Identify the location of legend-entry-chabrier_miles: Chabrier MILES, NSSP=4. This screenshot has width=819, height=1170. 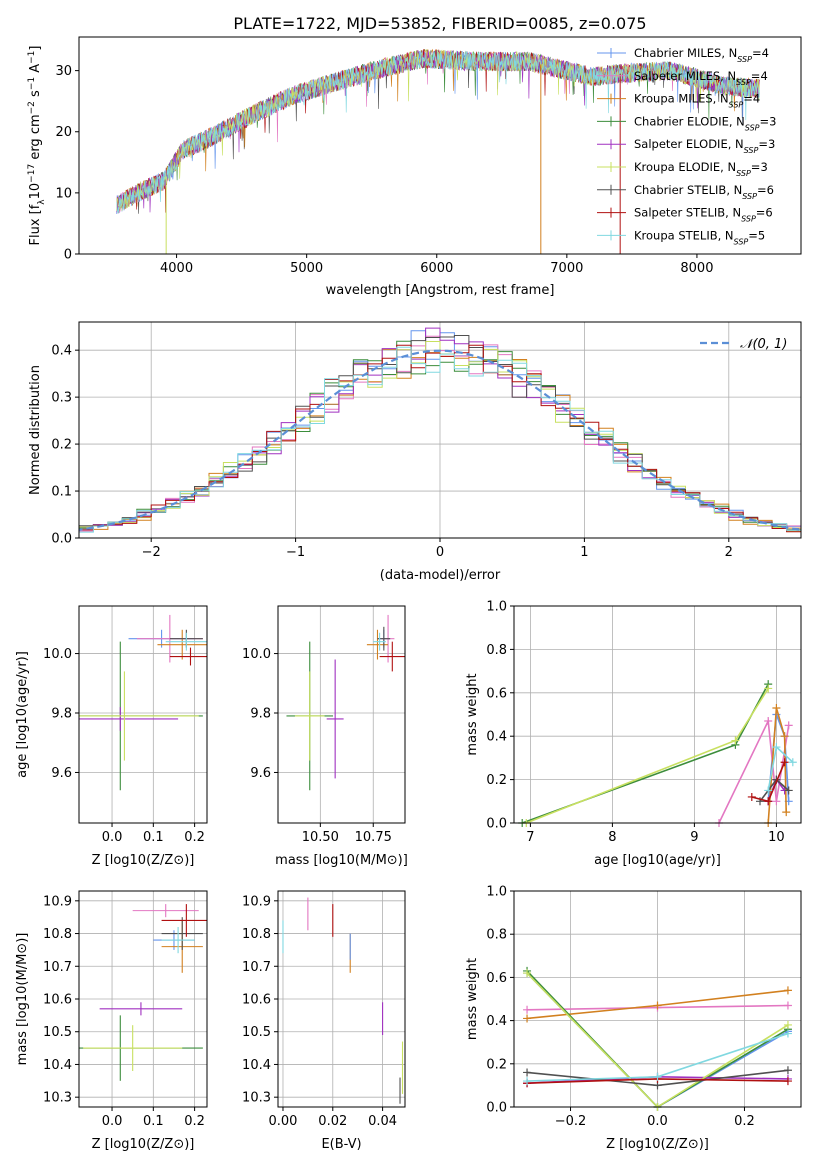
(701, 55).